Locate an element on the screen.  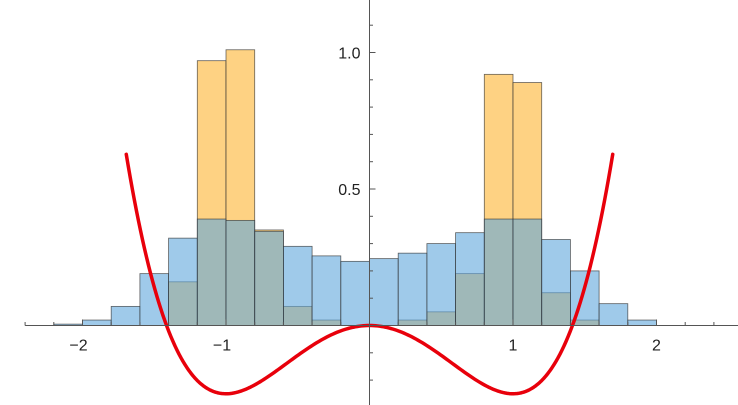
y-tick-label-0: 0.5 is located at coordinates (349, 190).